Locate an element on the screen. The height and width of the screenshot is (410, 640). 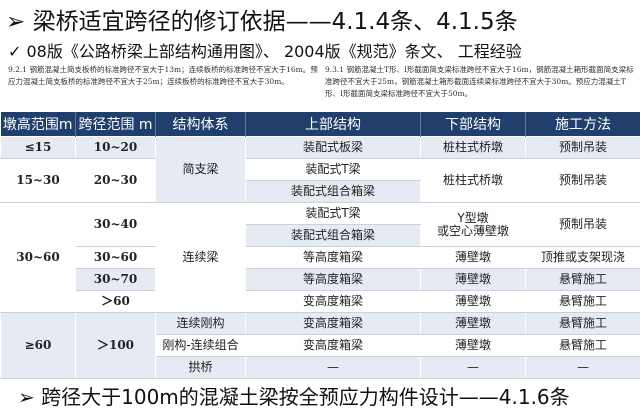
table-cell: 30~70 is located at coordinates (115, 279).